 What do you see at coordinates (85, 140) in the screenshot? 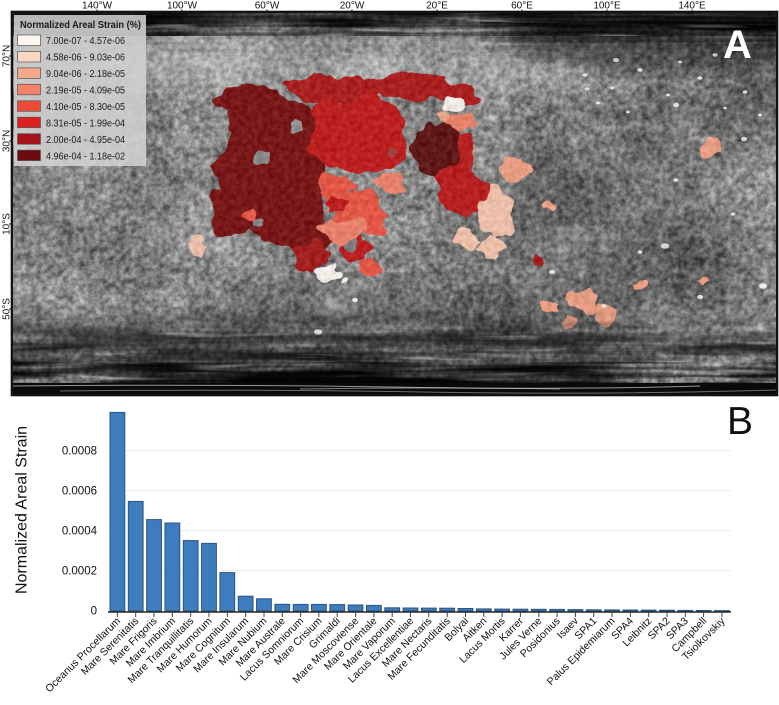
I see `svg-text: 2.00e-04 - 4.95e-04` at bounding box center [85, 140].